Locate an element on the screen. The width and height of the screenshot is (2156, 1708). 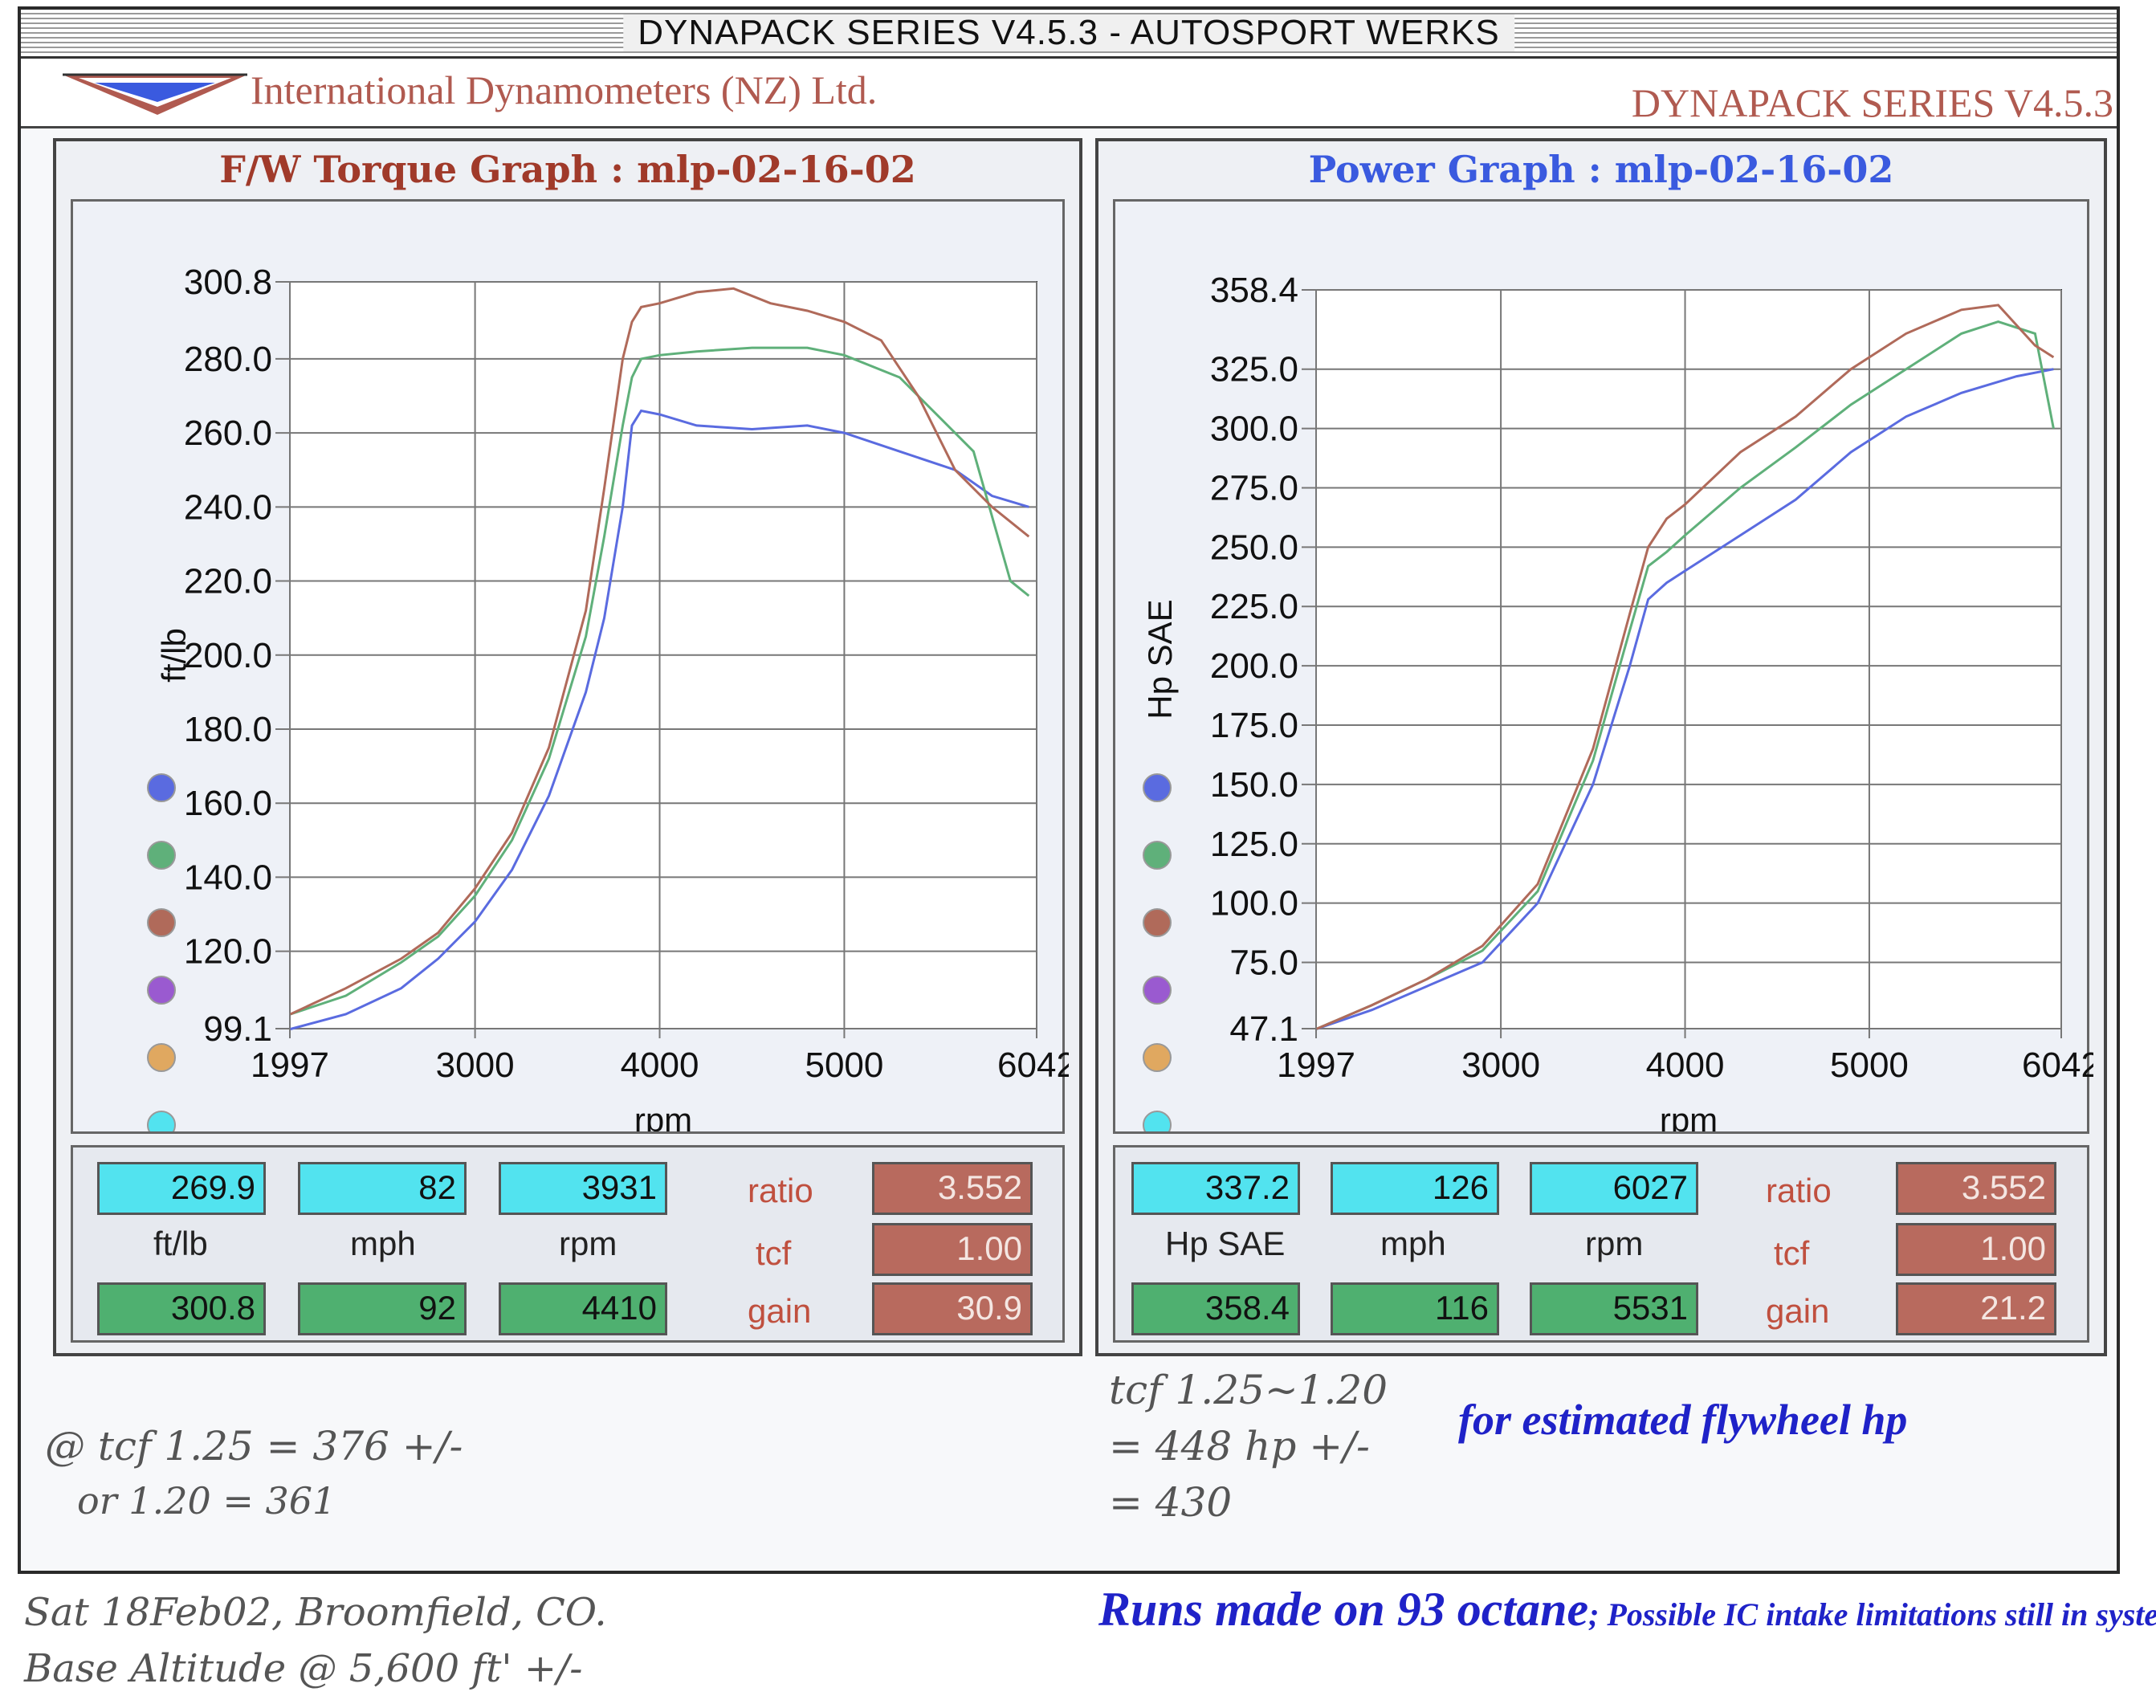
y-tick-label: 325.0 is located at coordinates (1254, 369).